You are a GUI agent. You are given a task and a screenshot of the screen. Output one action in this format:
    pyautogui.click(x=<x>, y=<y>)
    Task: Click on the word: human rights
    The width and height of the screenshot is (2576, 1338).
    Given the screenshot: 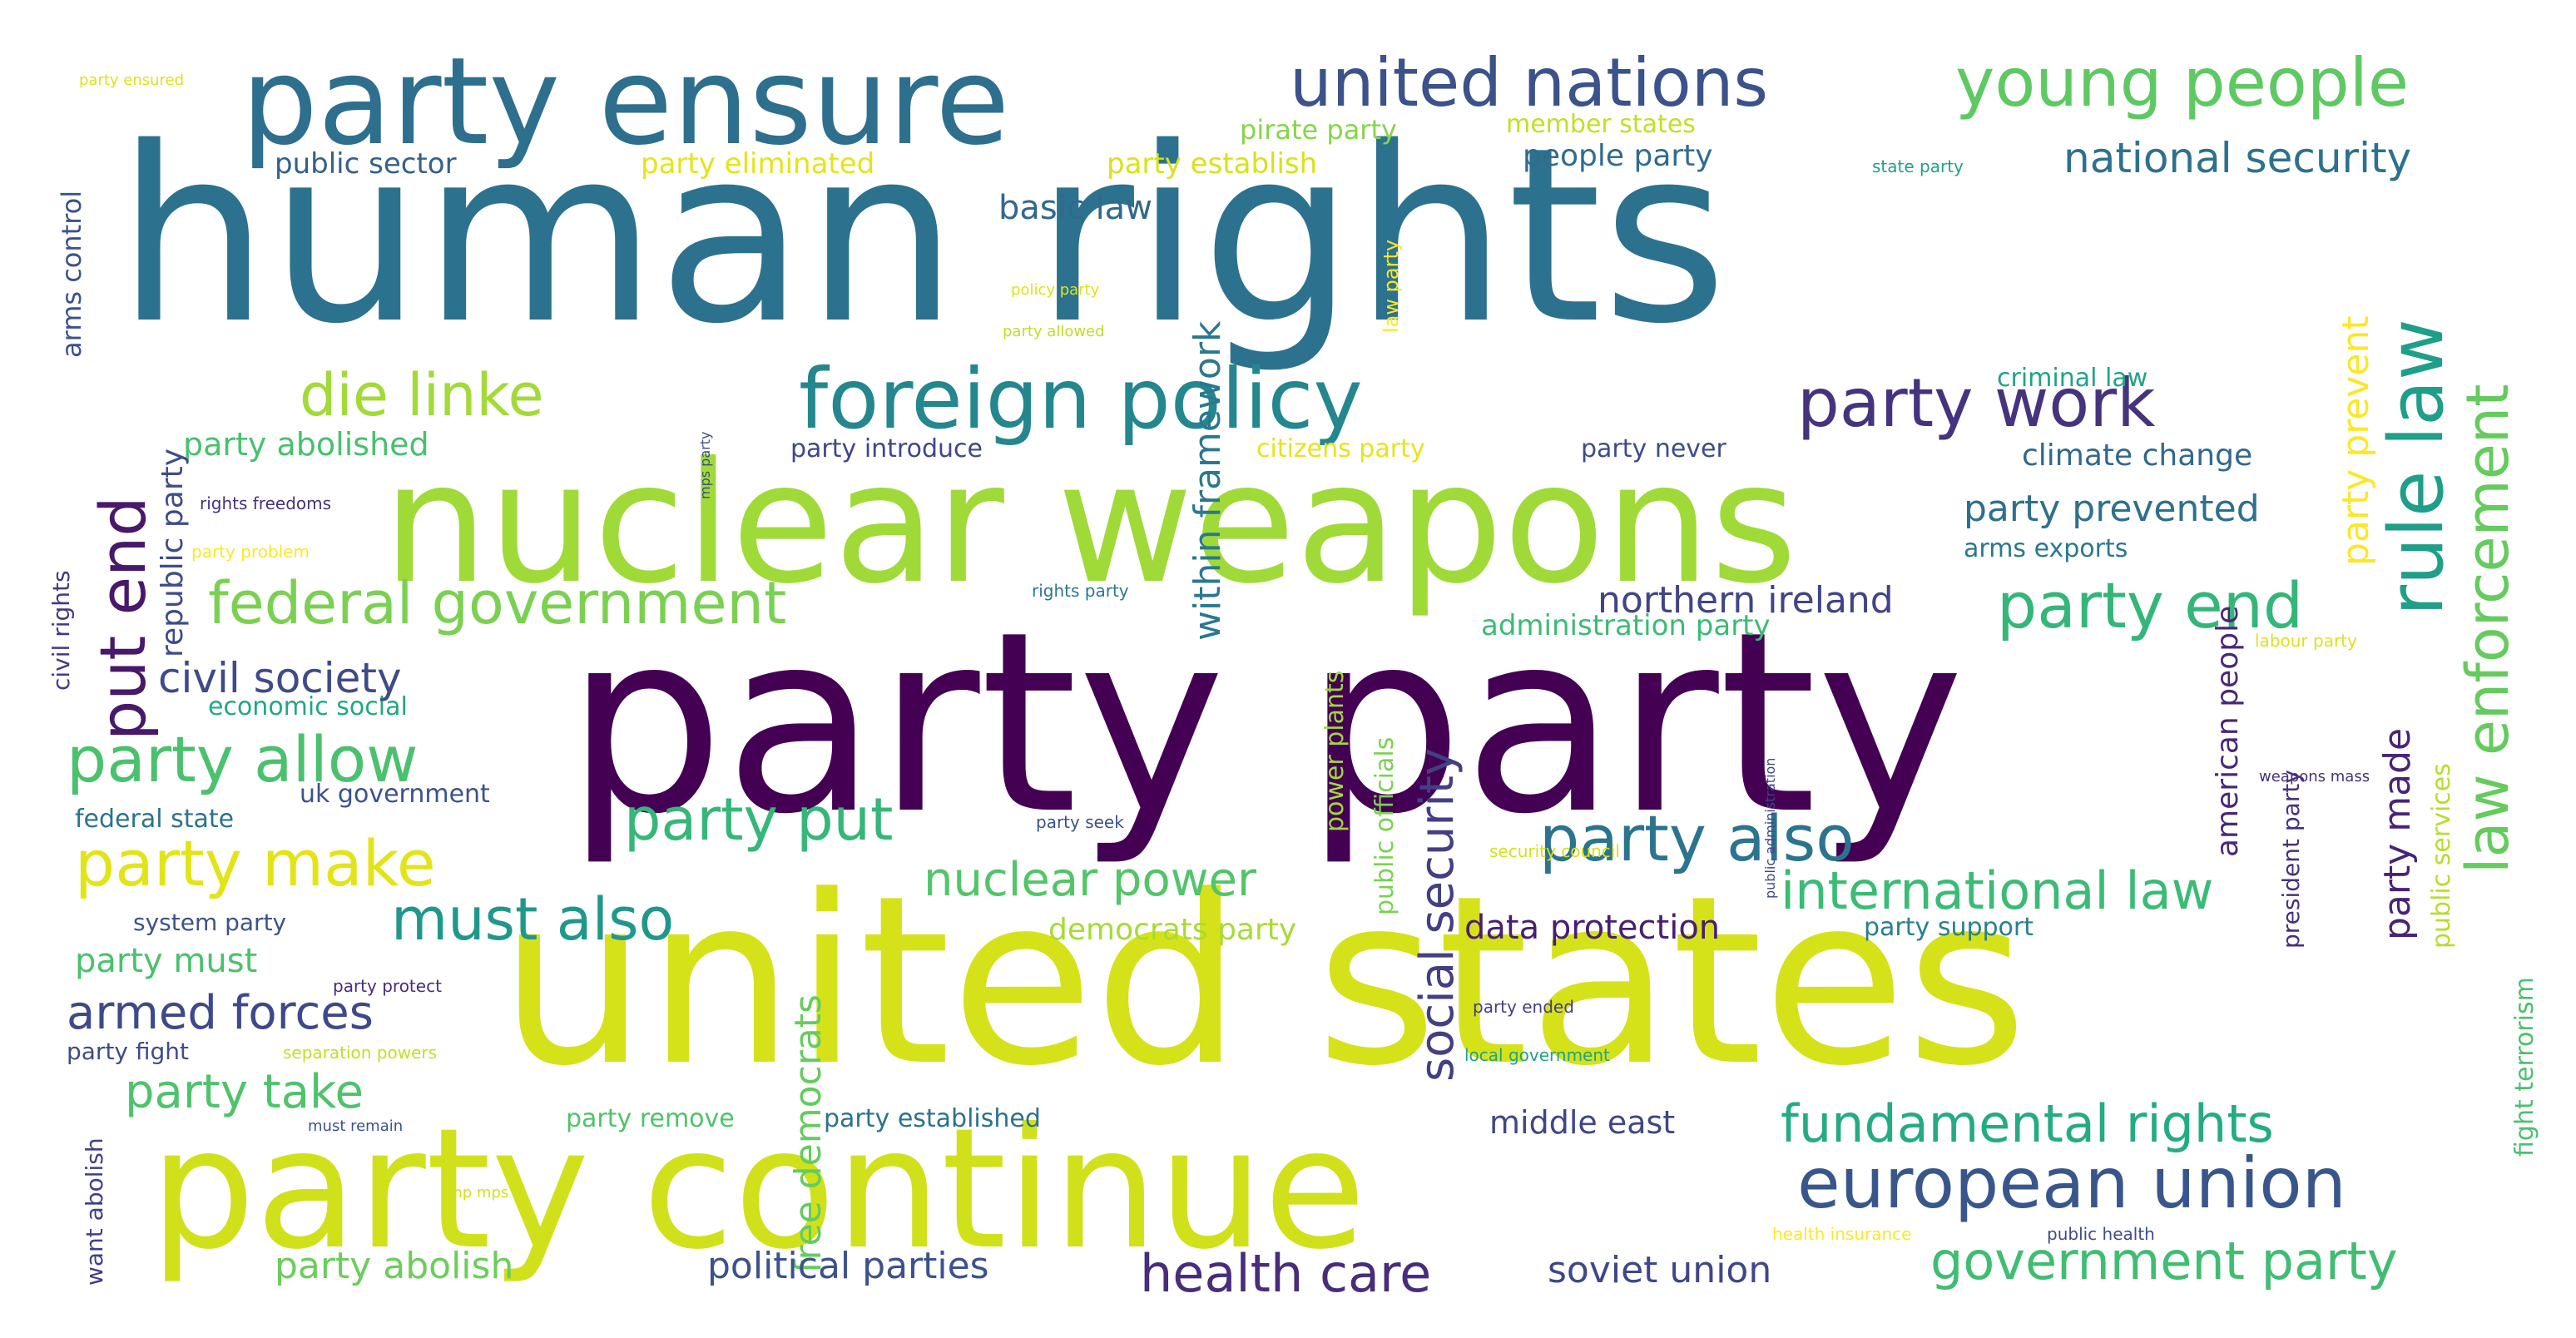 What is the action you would take?
    pyautogui.click(x=922, y=237)
    